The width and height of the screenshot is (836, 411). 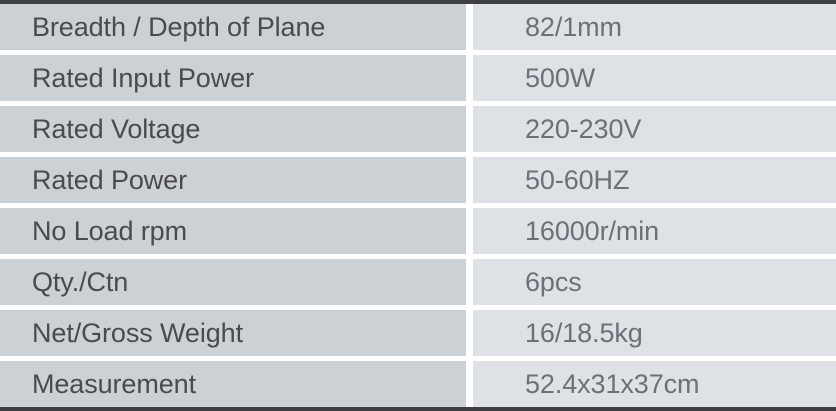 What do you see at coordinates (233, 231) in the screenshot?
I see `spec-label-cell: No Load rpm` at bounding box center [233, 231].